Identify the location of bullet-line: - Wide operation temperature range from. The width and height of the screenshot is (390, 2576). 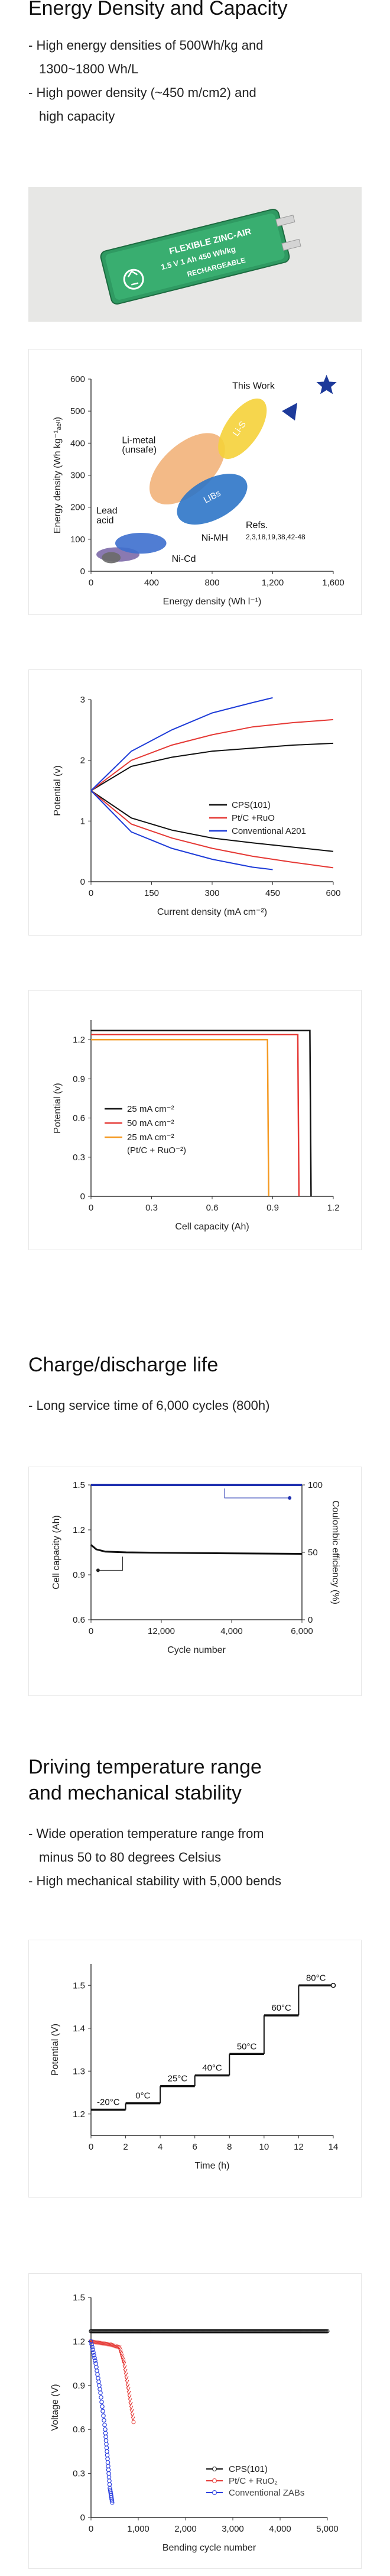
(146, 1834).